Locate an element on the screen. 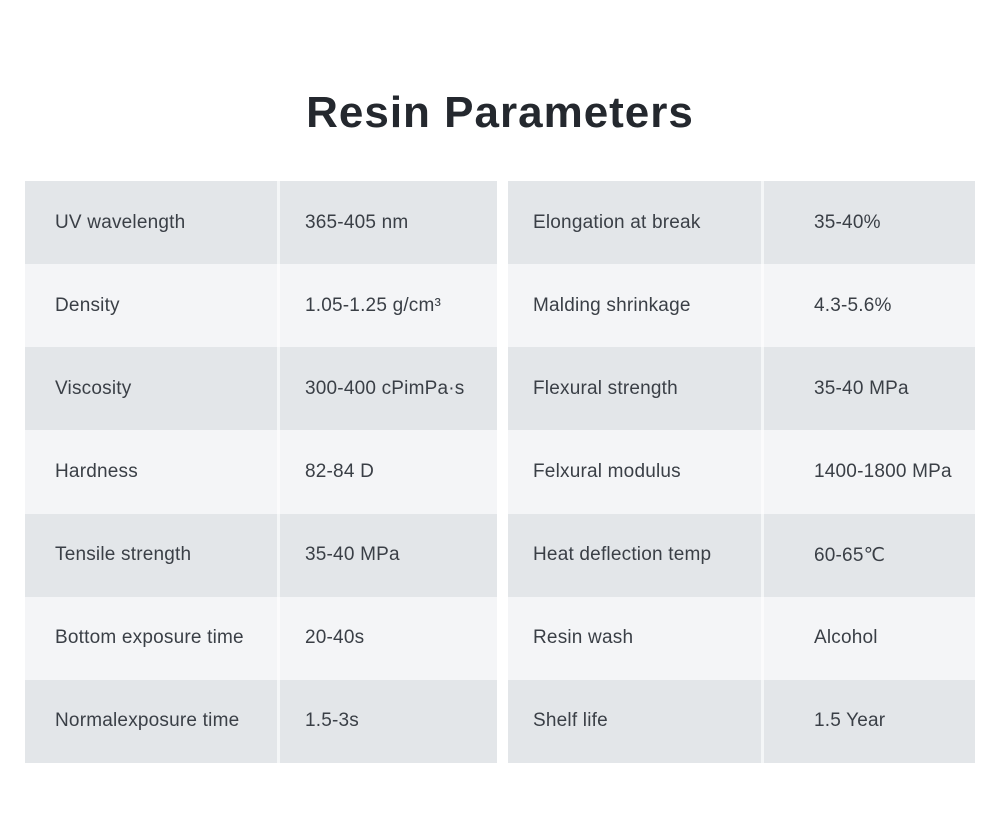 This screenshot has height=830, width=1000. table-row: Felxural modulus 1400-1800 MPa is located at coordinates (741, 472).